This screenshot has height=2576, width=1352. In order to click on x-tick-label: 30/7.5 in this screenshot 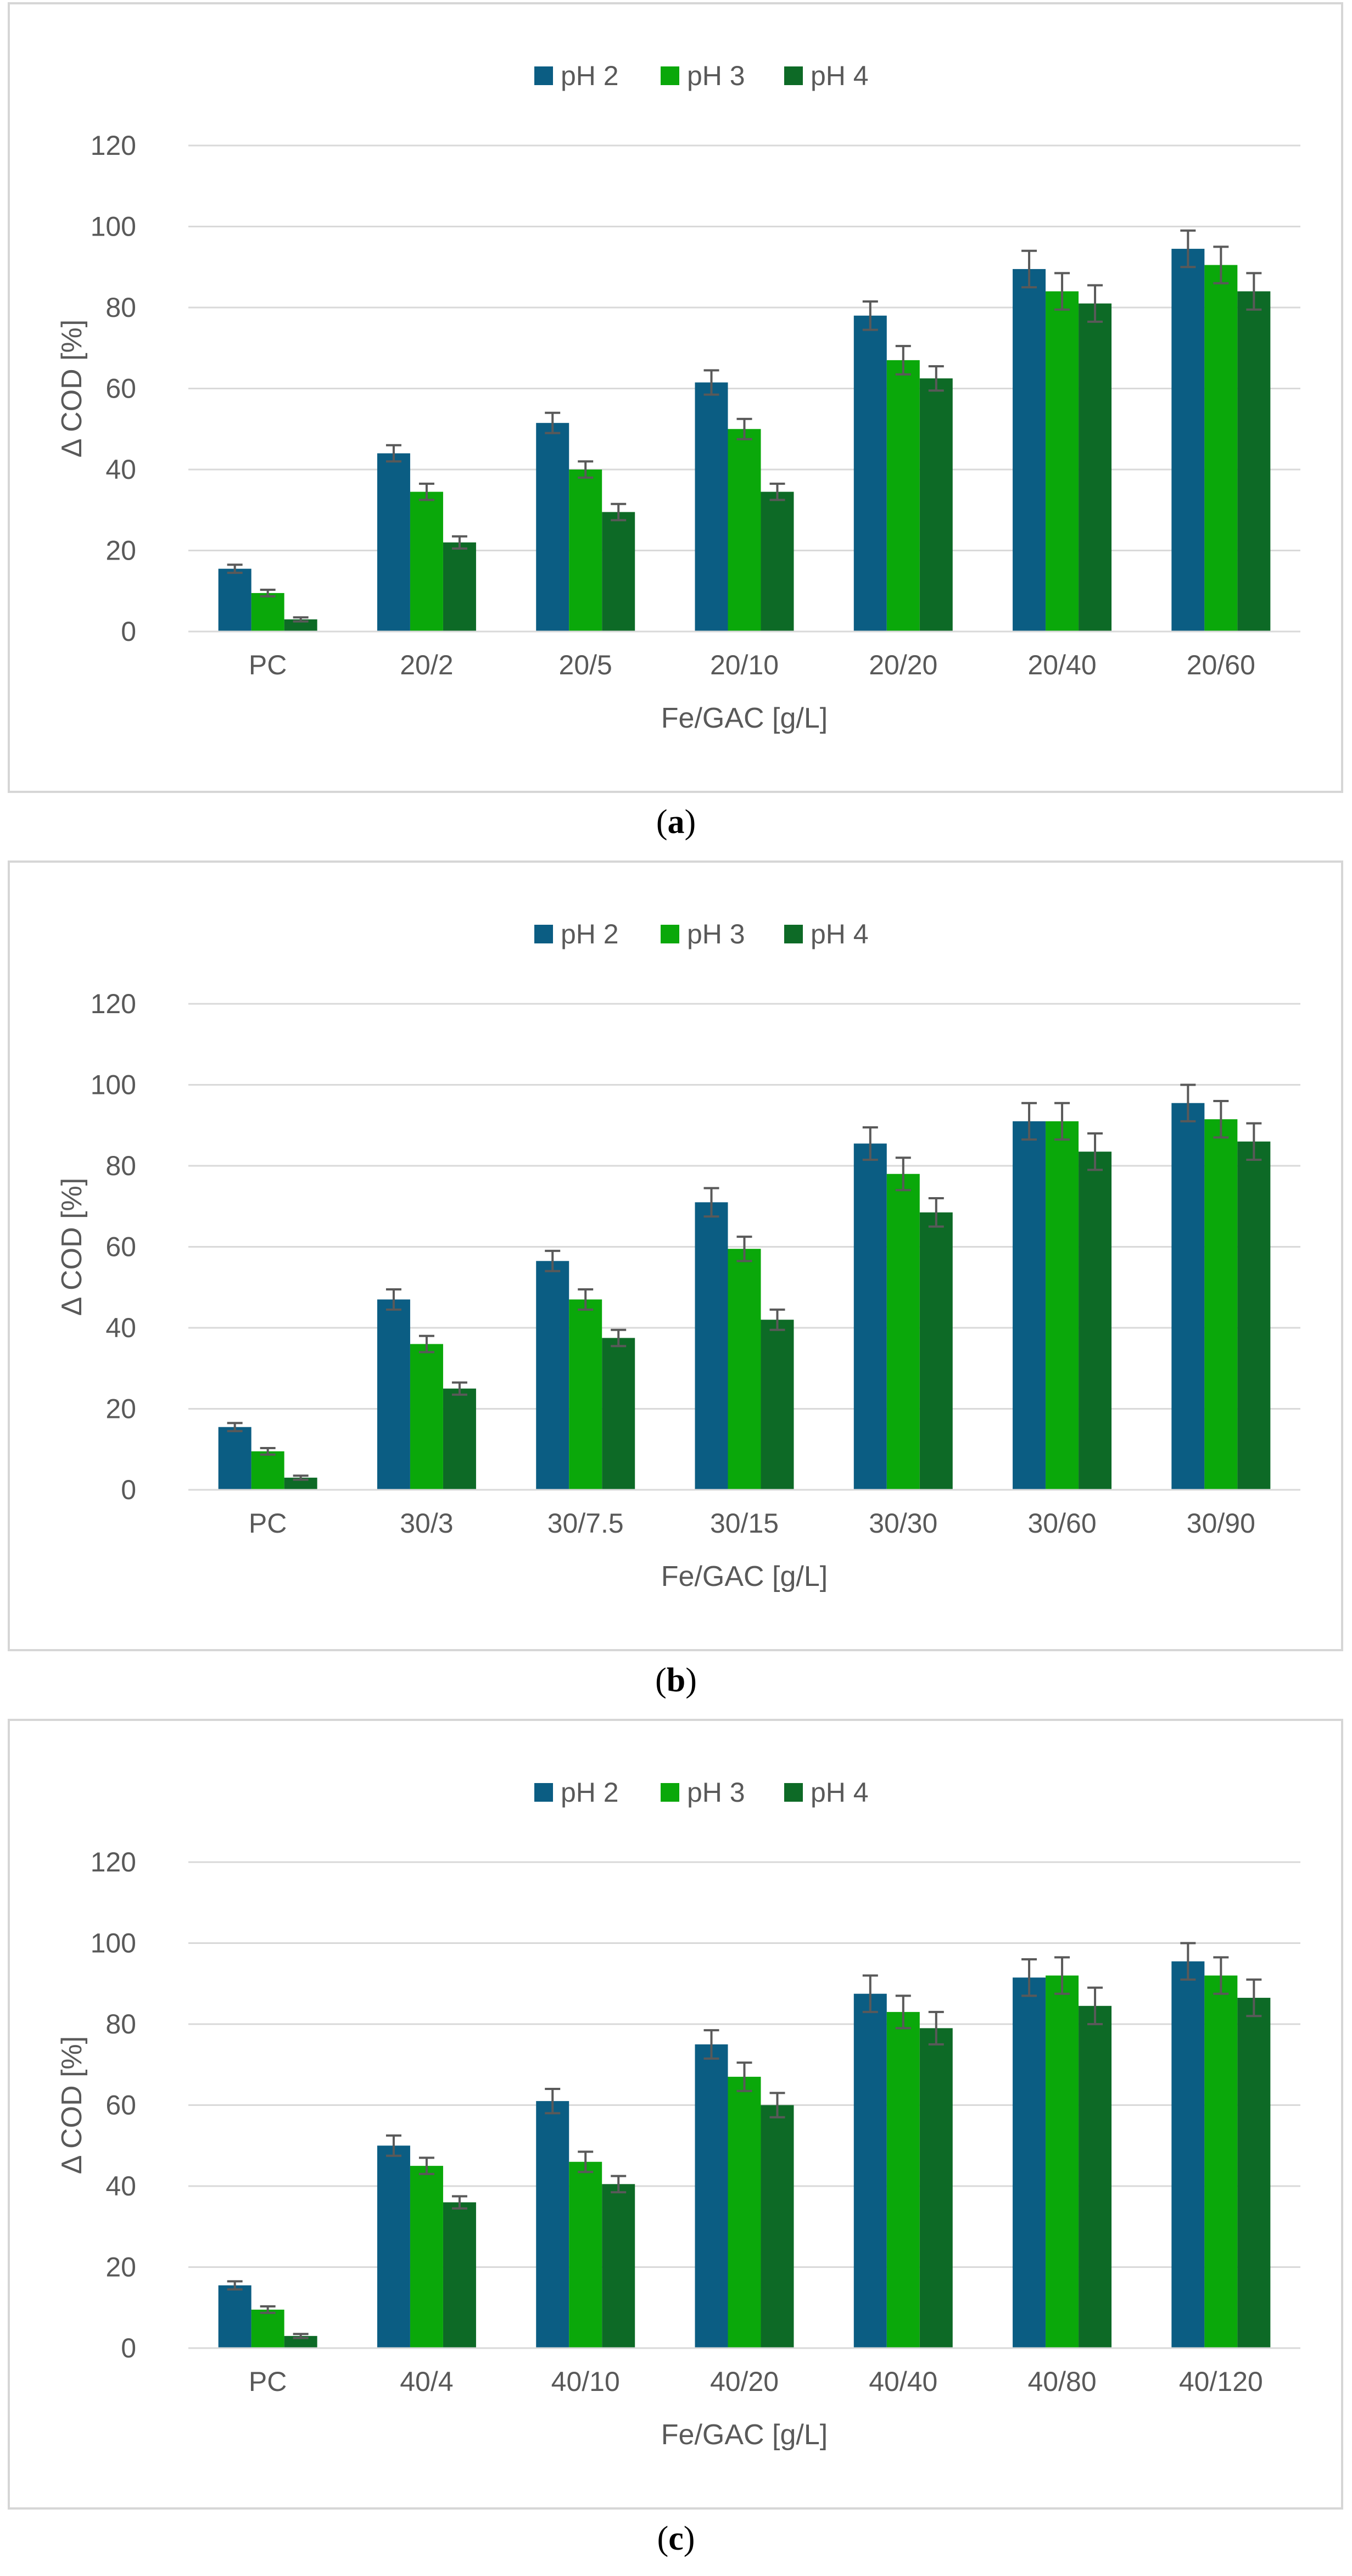, I will do `click(585, 1524)`.